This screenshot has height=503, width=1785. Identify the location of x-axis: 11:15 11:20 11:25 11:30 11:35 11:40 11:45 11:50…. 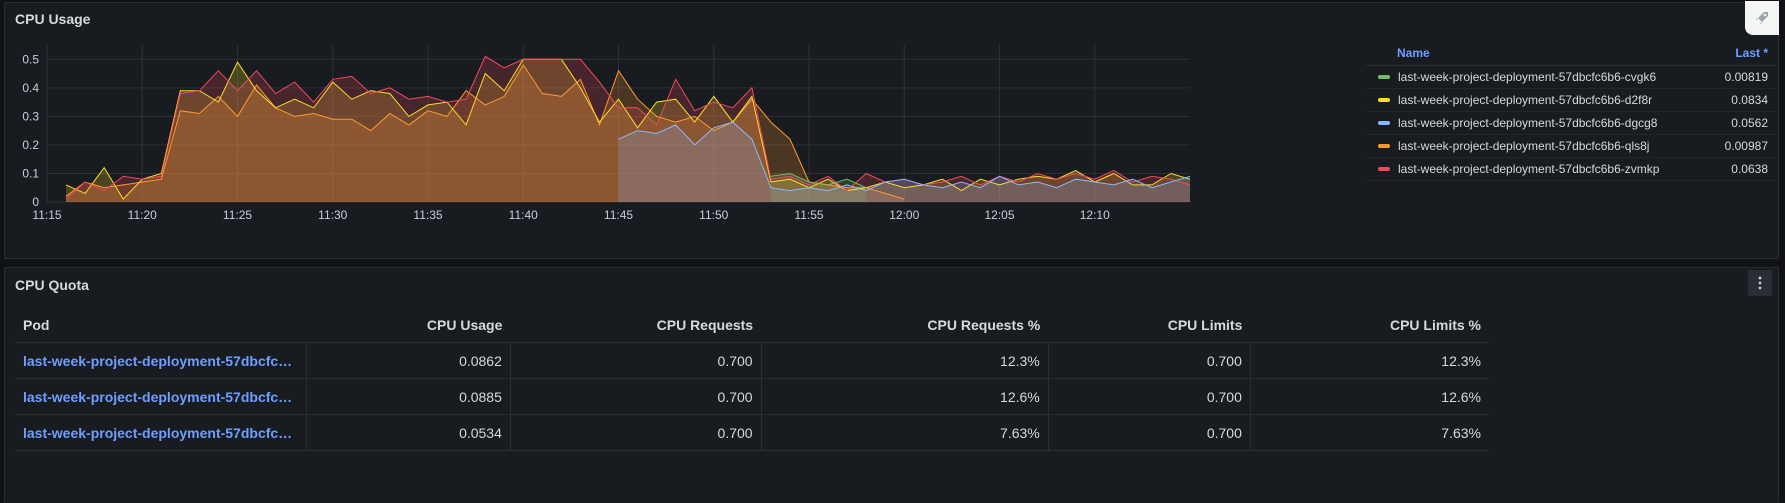
(571, 215).